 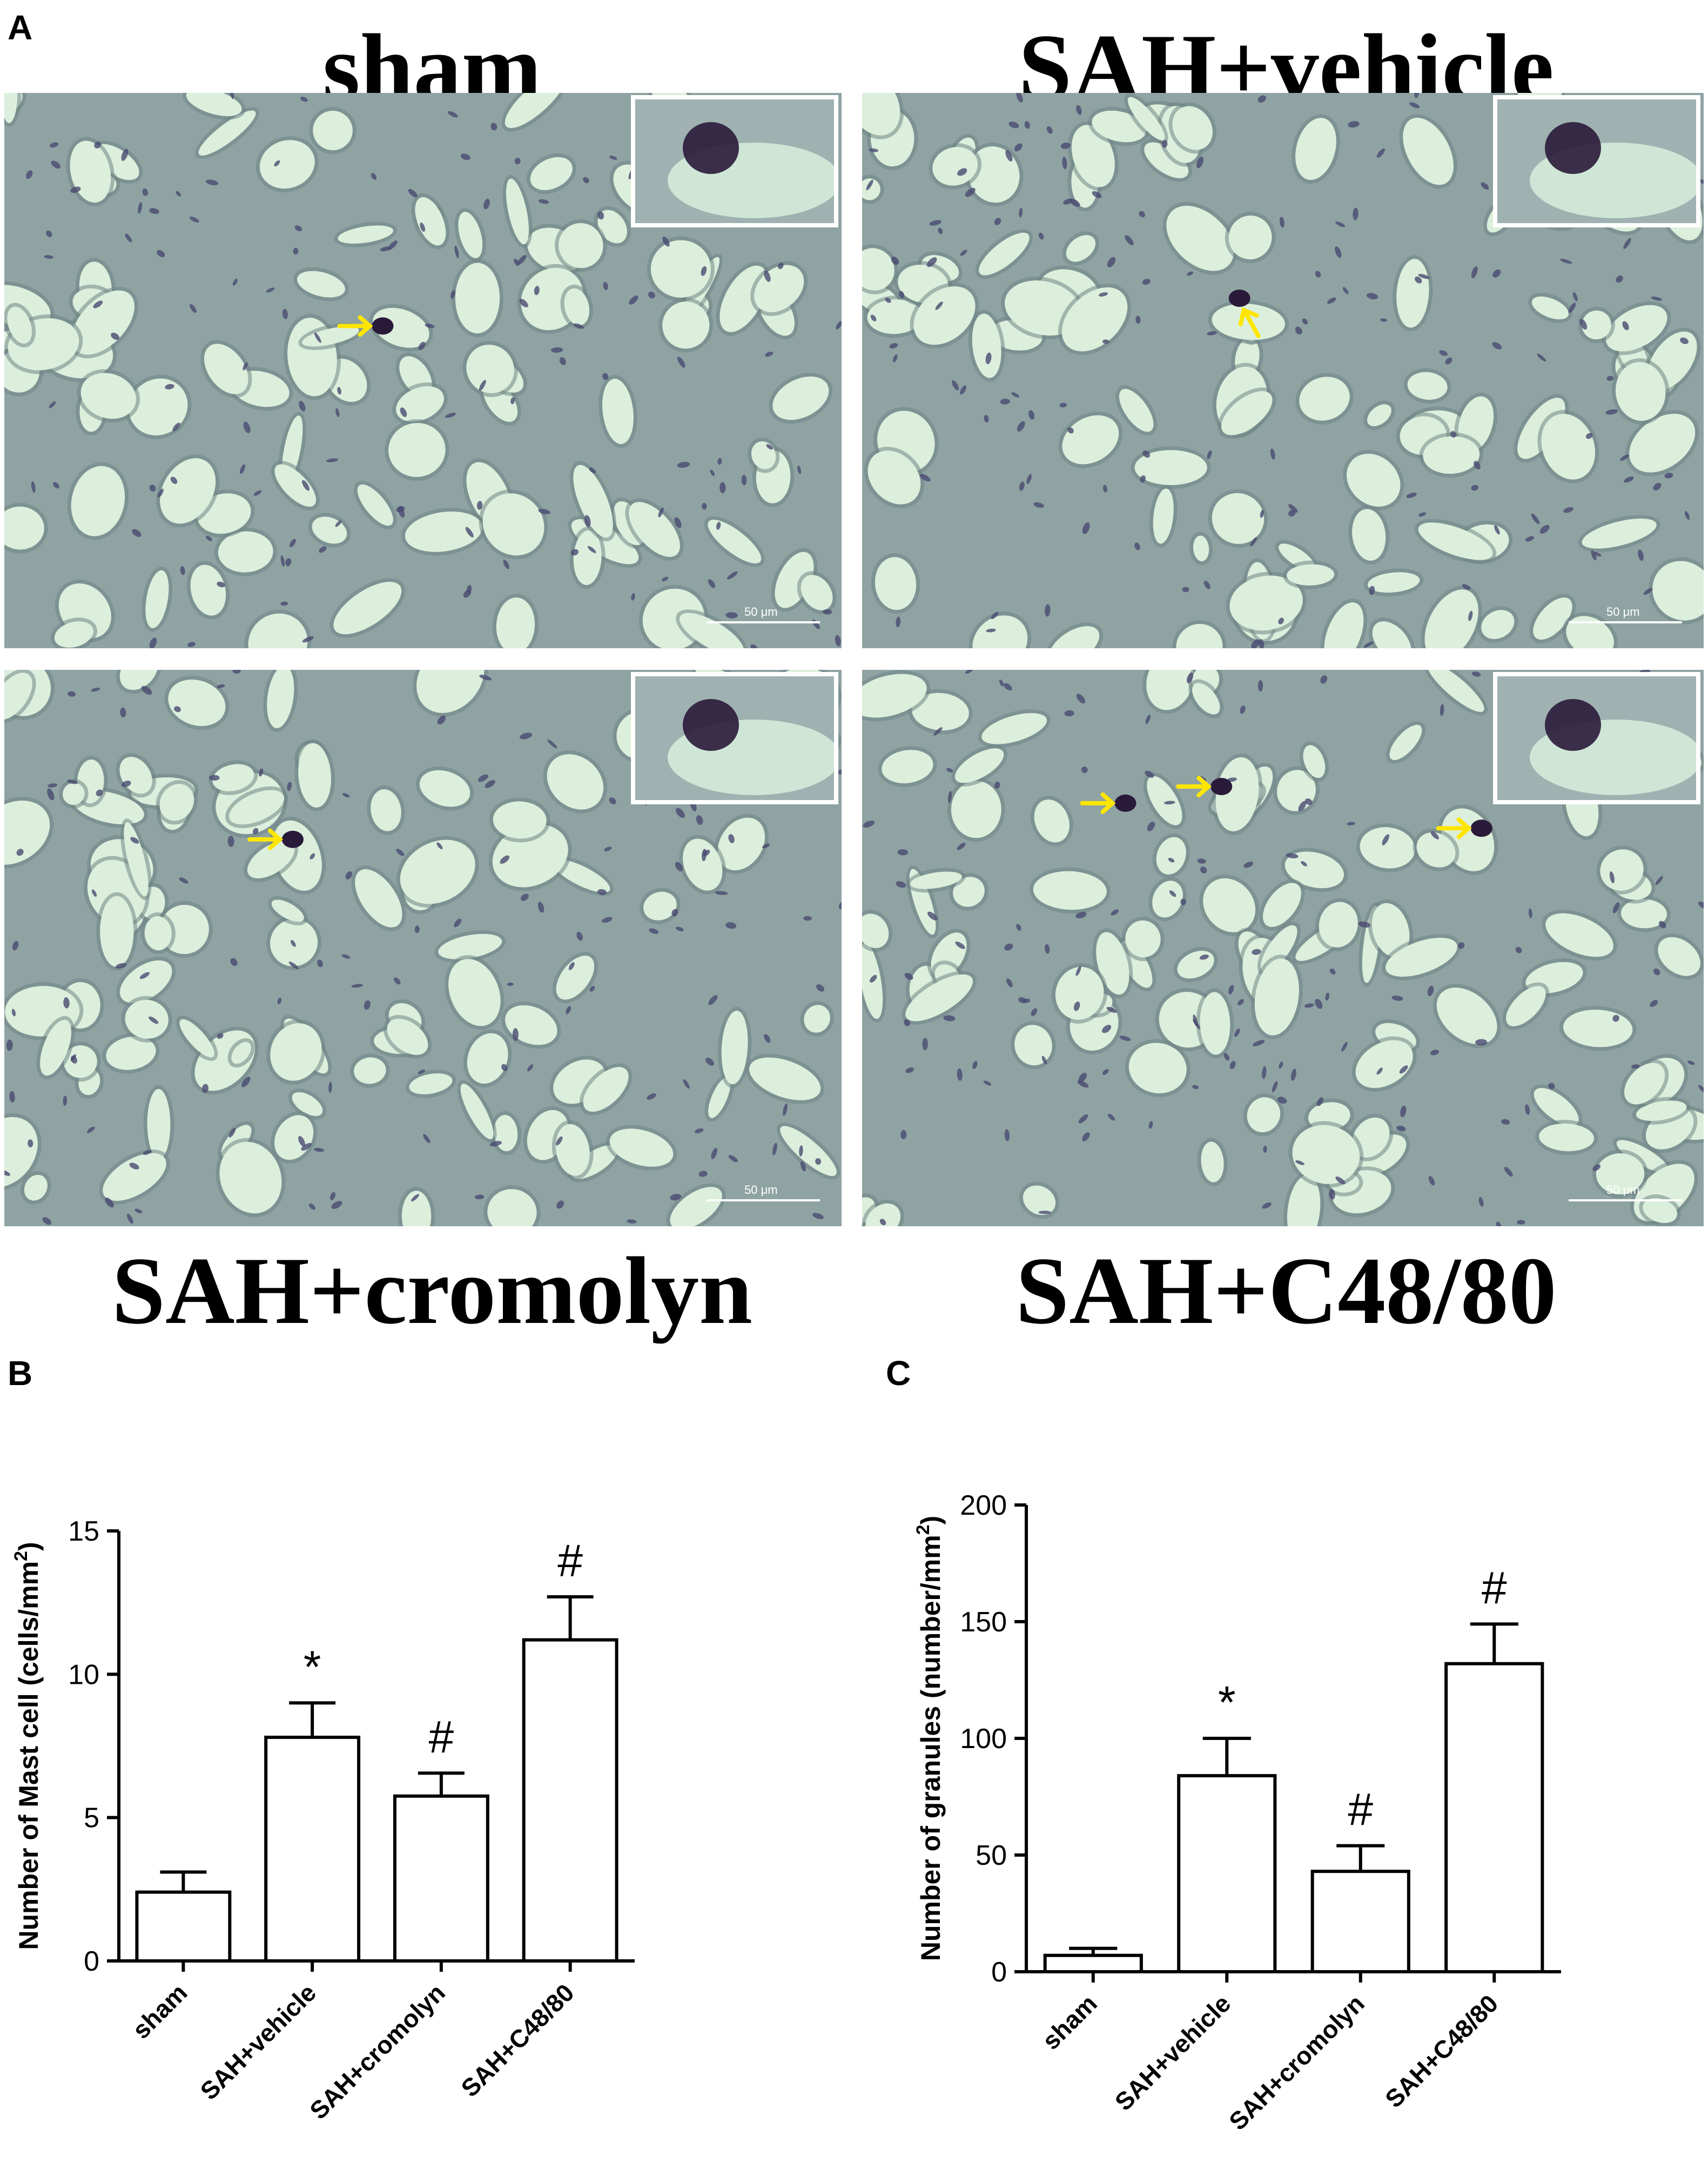 What do you see at coordinates (898, 1373) in the screenshot?
I see `panel-letter-c: C` at bounding box center [898, 1373].